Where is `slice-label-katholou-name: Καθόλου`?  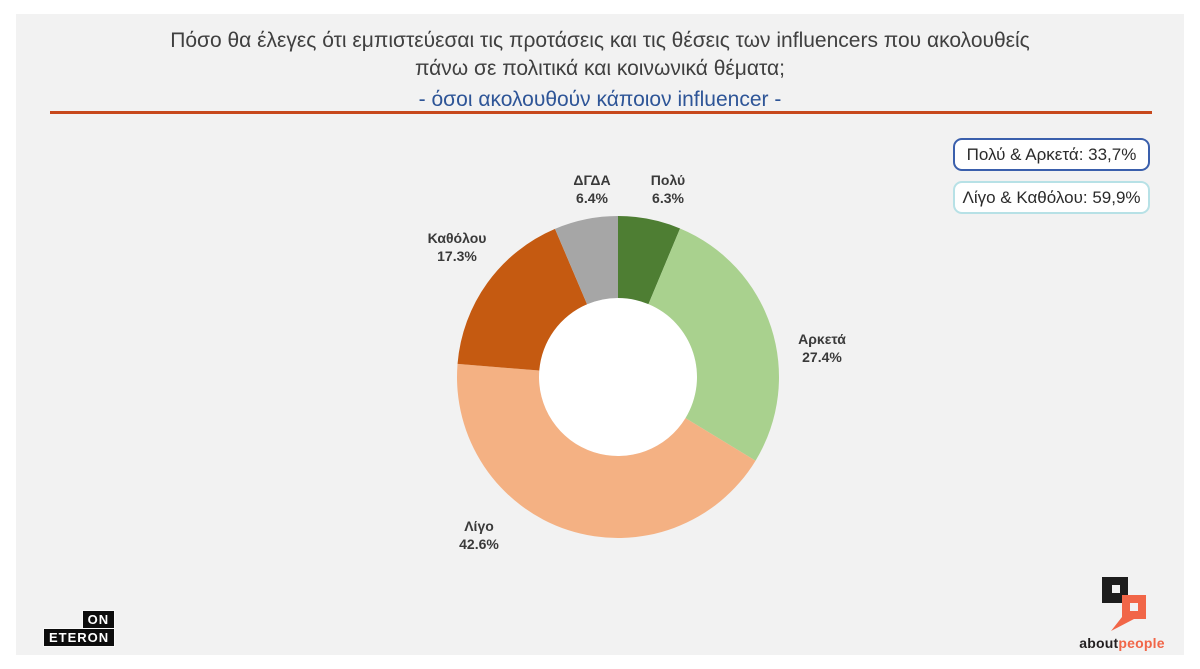
slice-label-katholou-name: Καθόλου is located at coordinates (457, 238).